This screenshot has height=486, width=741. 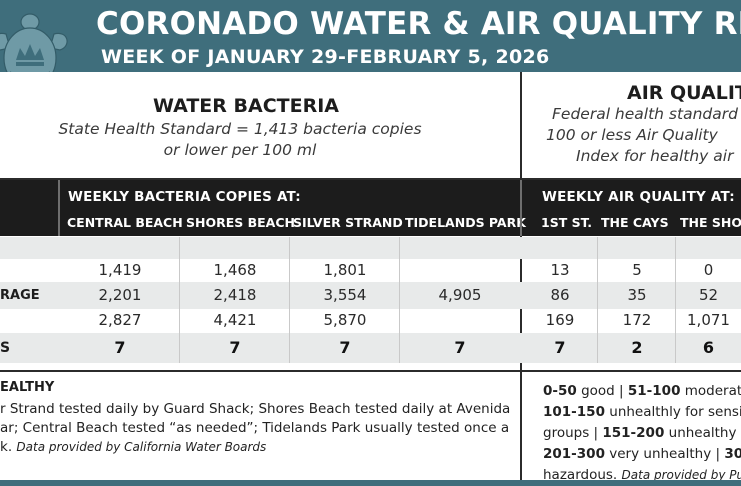 What do you see at coordinates (637, 320) in the screenshot?
I see `cell-cays: 172` at bounding box center [637, 320].